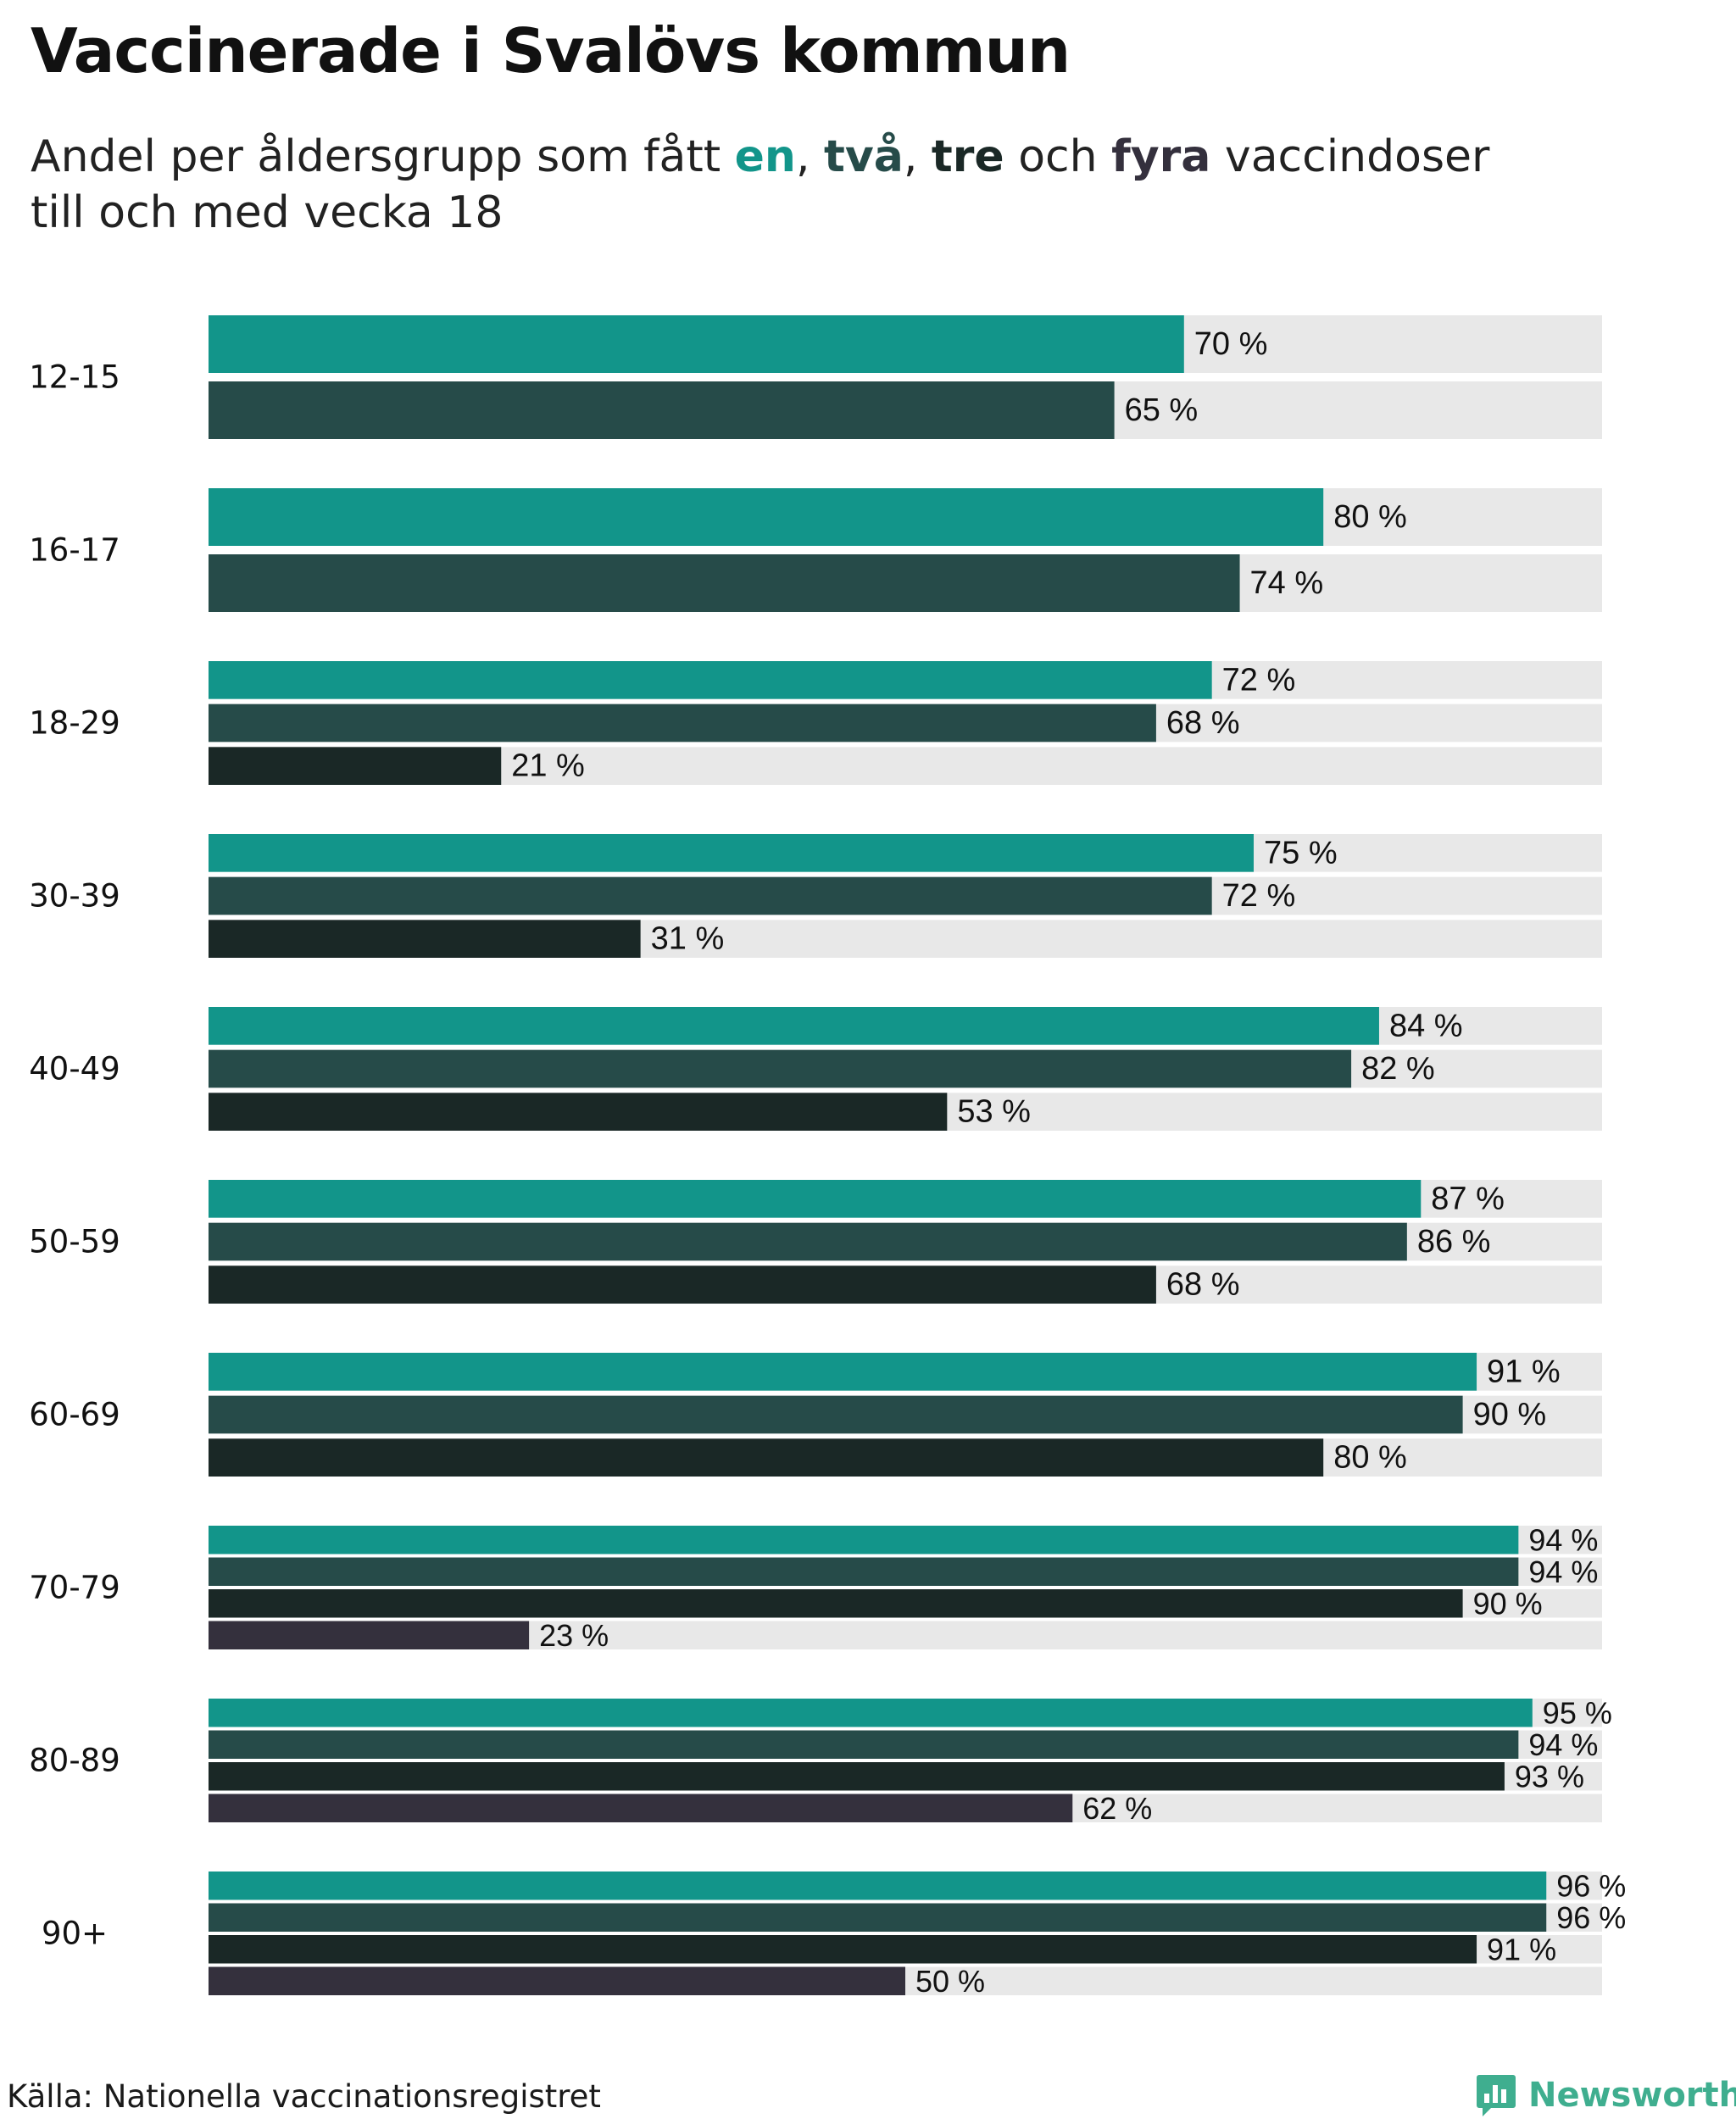 The width and height of the screenshot is (1736, 2119). What do you see at coordinates (574, 1636) in the screenshot?
I see `data-label: 23 %` at bounding box center [574, 1636].